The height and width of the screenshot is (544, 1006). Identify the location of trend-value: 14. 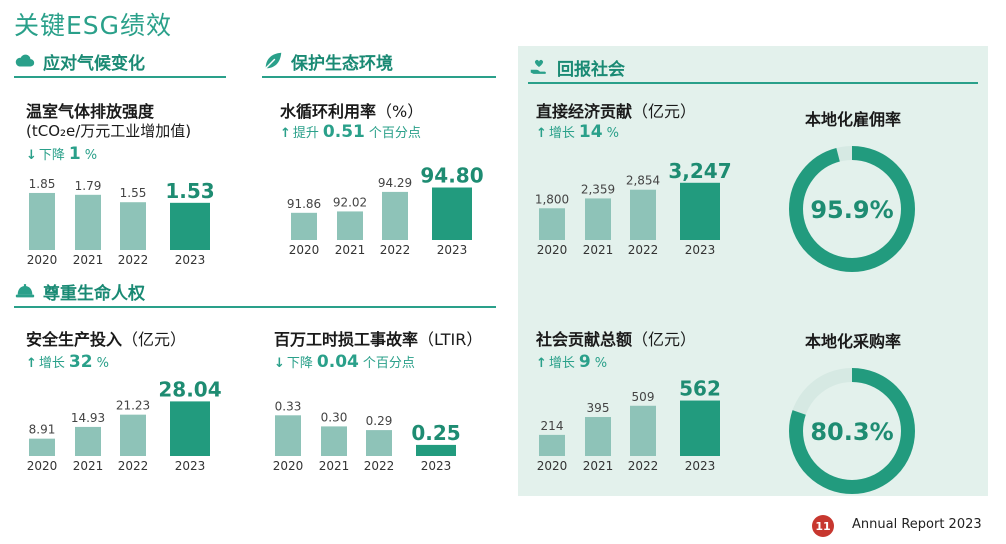
(590, 132).